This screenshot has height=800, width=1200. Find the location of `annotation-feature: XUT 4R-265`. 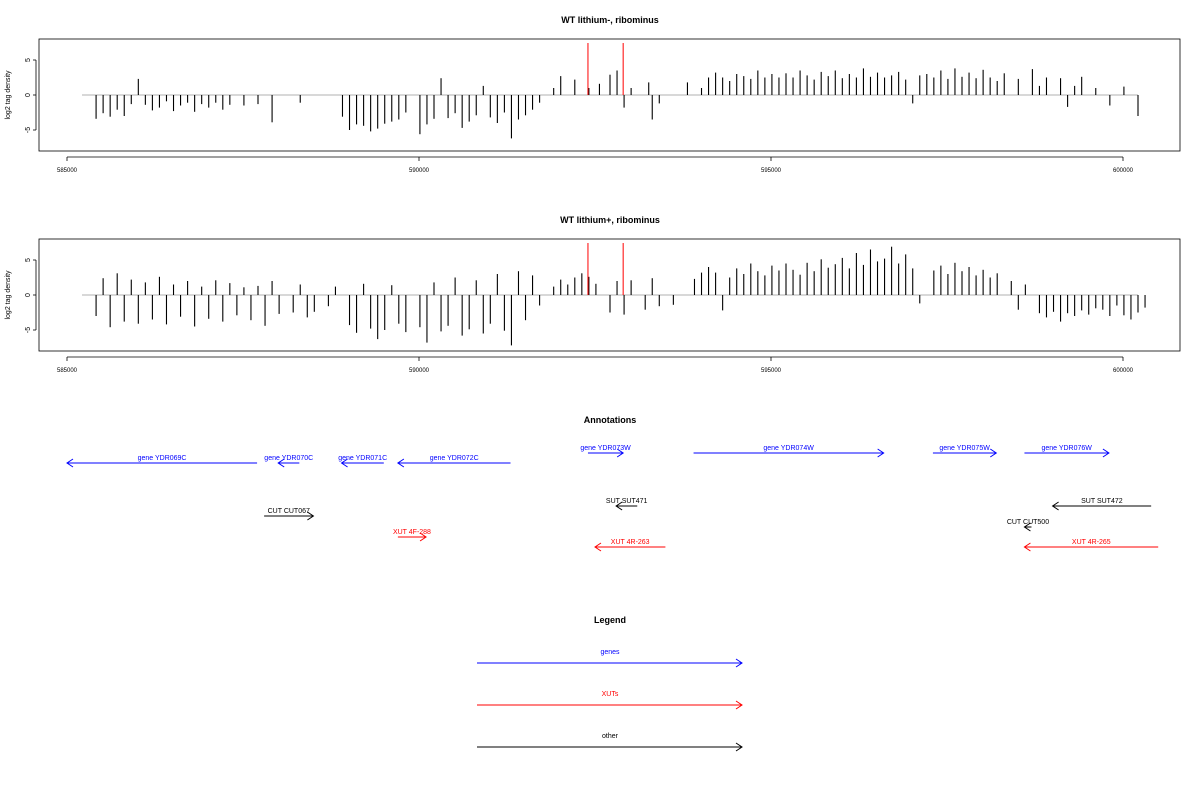

annotation-feature: XUT 4R-265 is located at coordinates (1091, 545).